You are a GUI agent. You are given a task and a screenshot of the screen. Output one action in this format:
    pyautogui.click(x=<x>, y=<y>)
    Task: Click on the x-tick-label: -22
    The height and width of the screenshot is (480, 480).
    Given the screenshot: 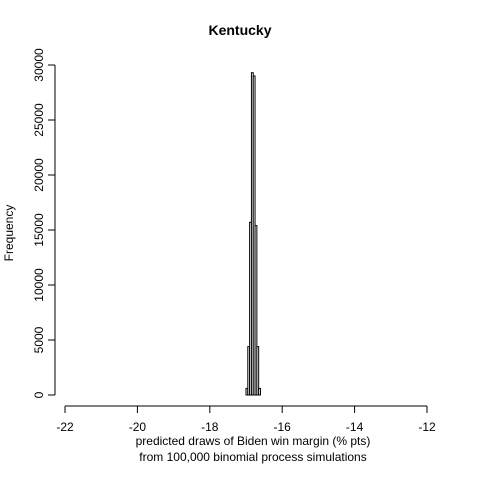 What is the action you would take?
    pyautogui.click(x=65, y=427)
    